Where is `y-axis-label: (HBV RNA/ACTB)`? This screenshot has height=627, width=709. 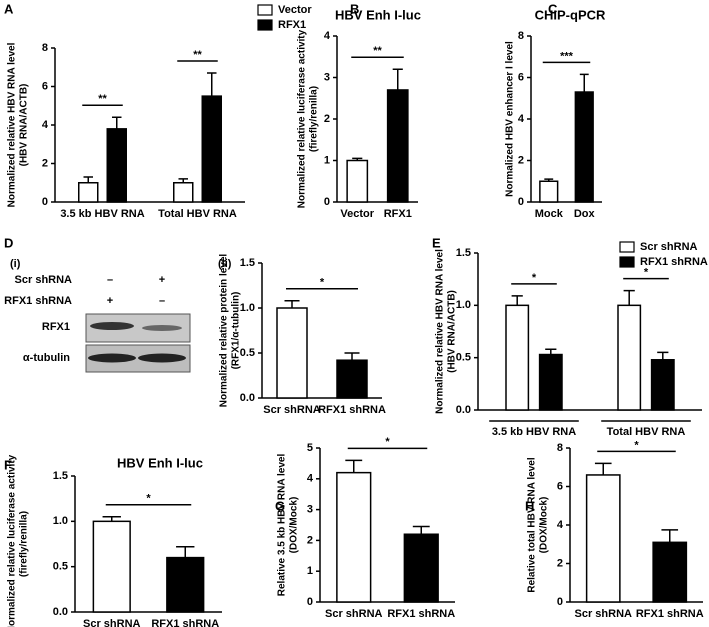 y-axis-label: (HBV RNA/ACTB) is located at coordinates (24, 125).